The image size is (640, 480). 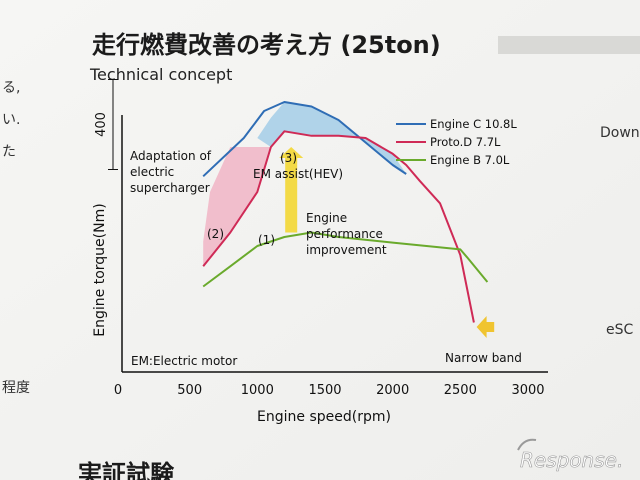 I want to click on annotation-narrow-band: Narrow band, so click(x=483, y=358).